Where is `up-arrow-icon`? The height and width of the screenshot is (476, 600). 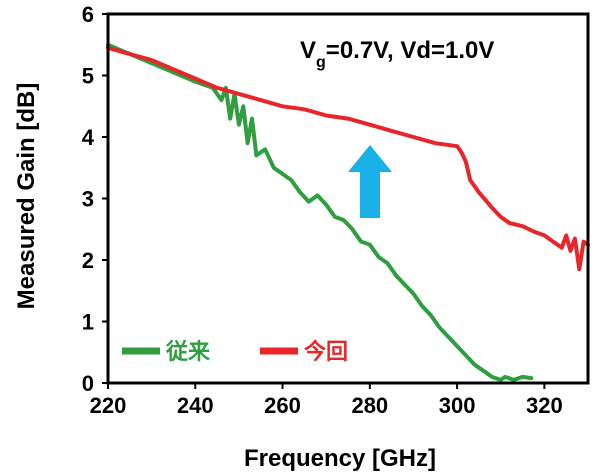 up-arrow-icon is located at coordinates (370, 181).